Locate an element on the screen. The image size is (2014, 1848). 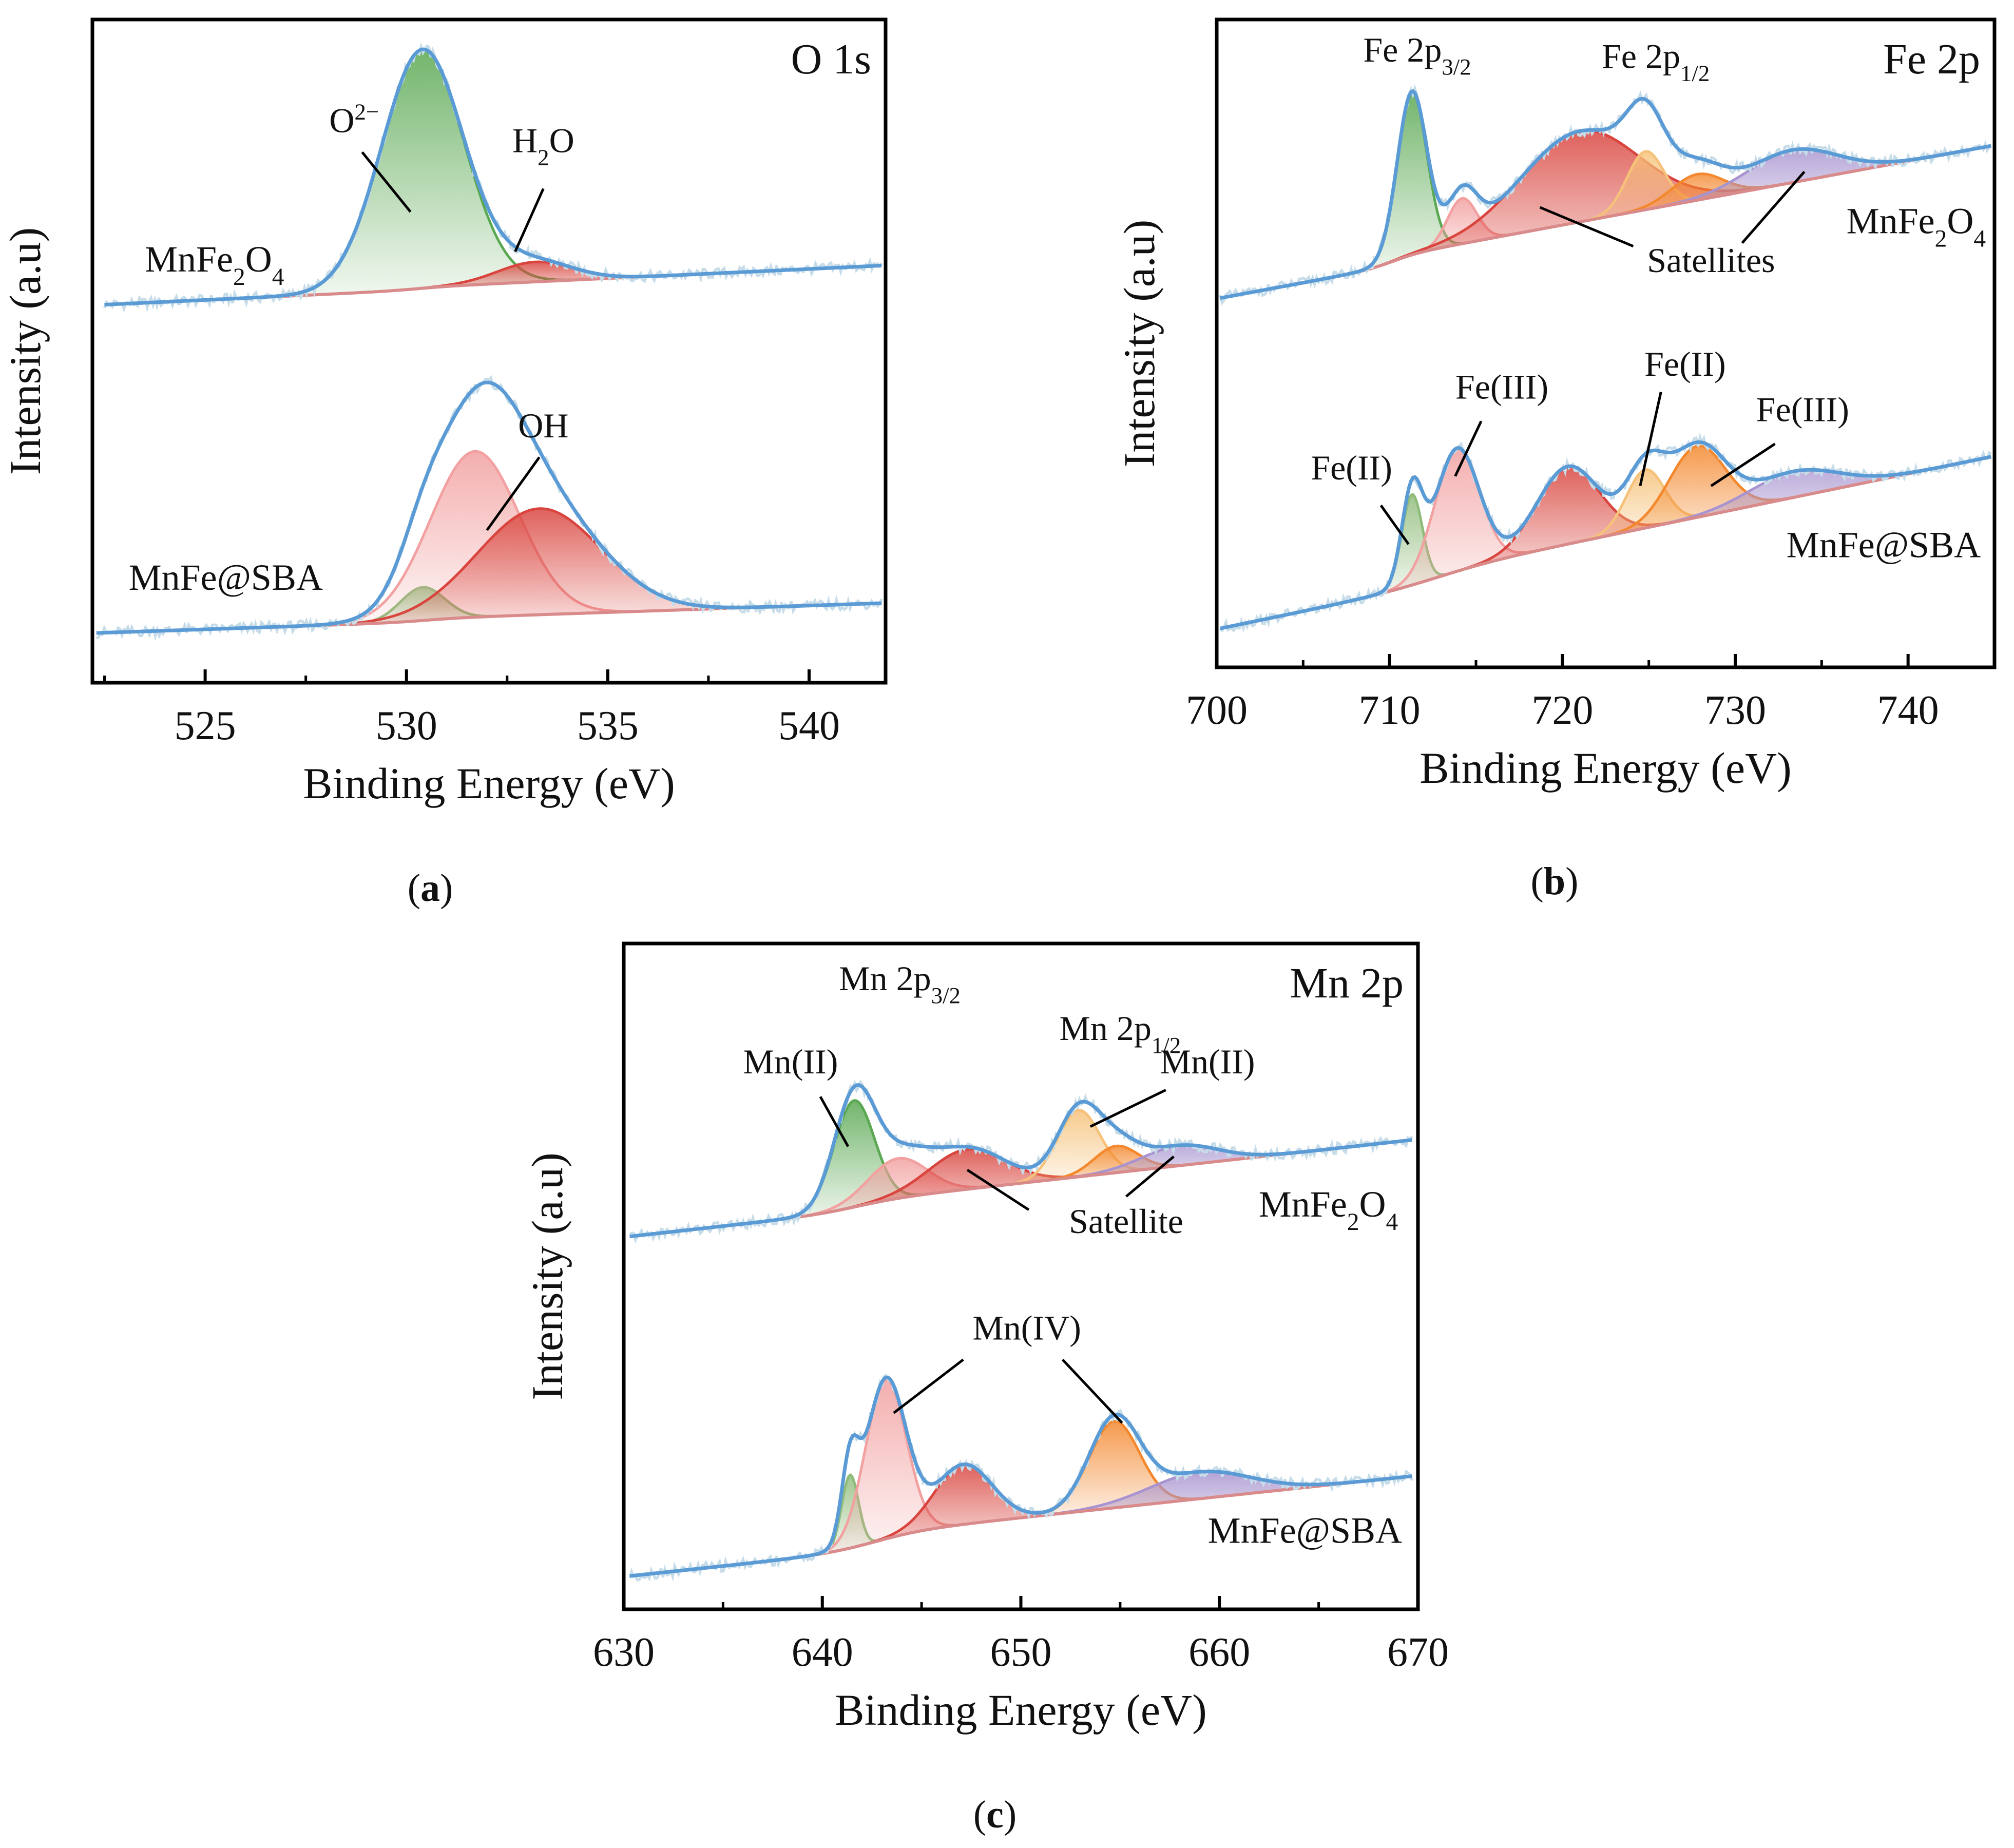
peak-annotation-part: Fe(II) is located at coordinates (1351, 467).